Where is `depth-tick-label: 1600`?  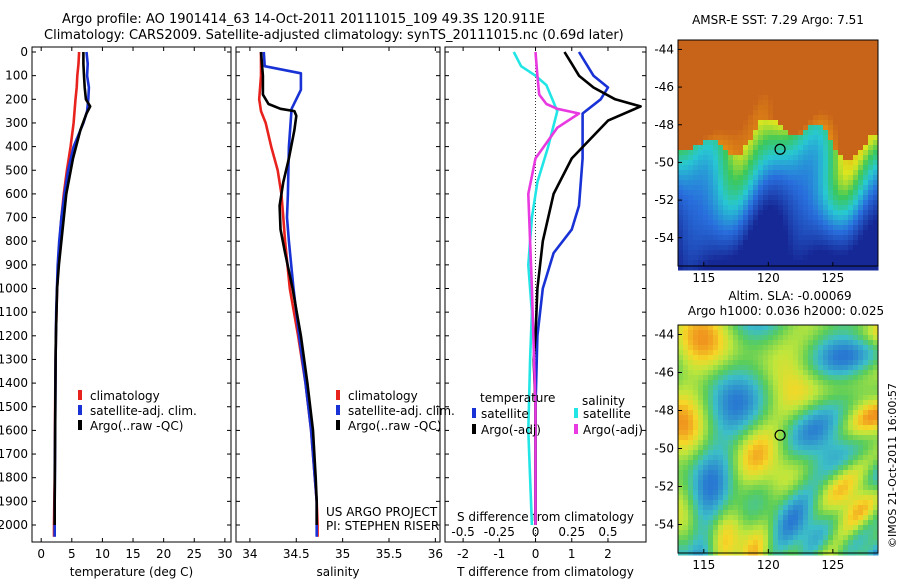
depth-tick-label: 1600 is located at coordinates (14, 430).